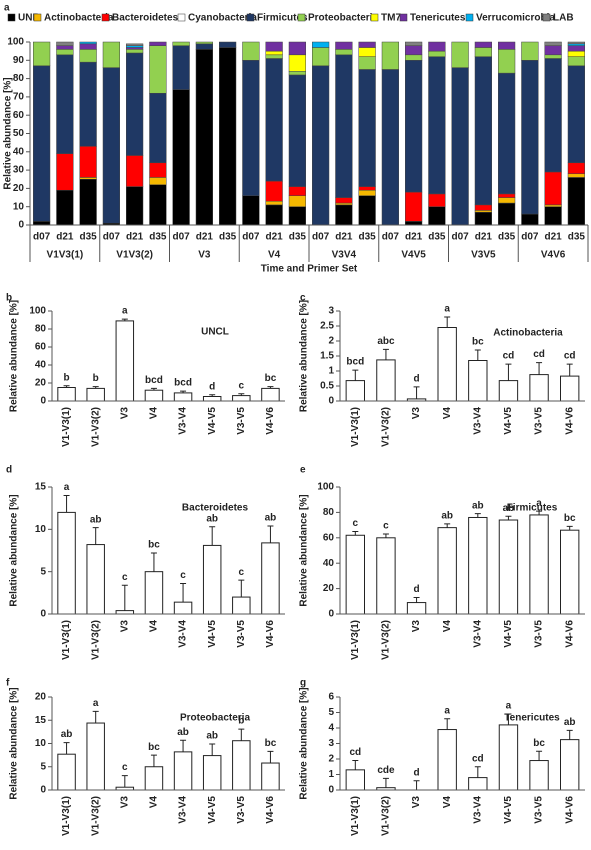 The image size is (591, 850). I want to click on group-label: V3V4, so click(344, 255).